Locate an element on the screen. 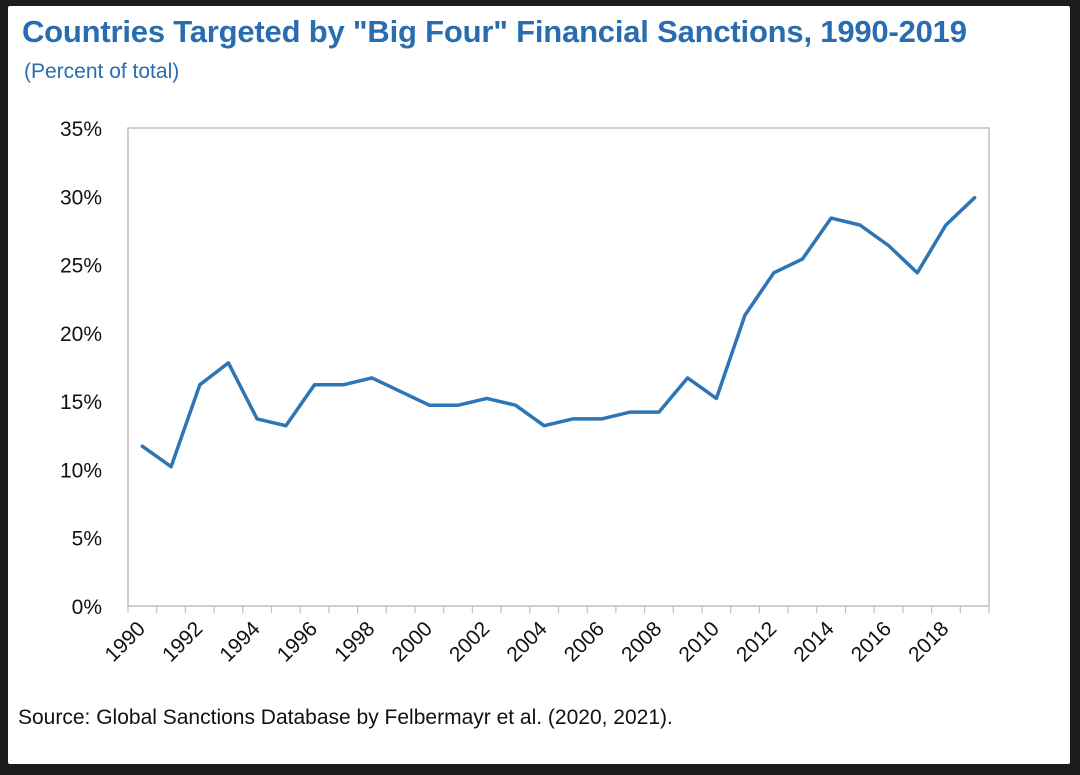 This screenshot has width=1080, height=775. y-tick-label: 15% is located at coordinates (81, 402).